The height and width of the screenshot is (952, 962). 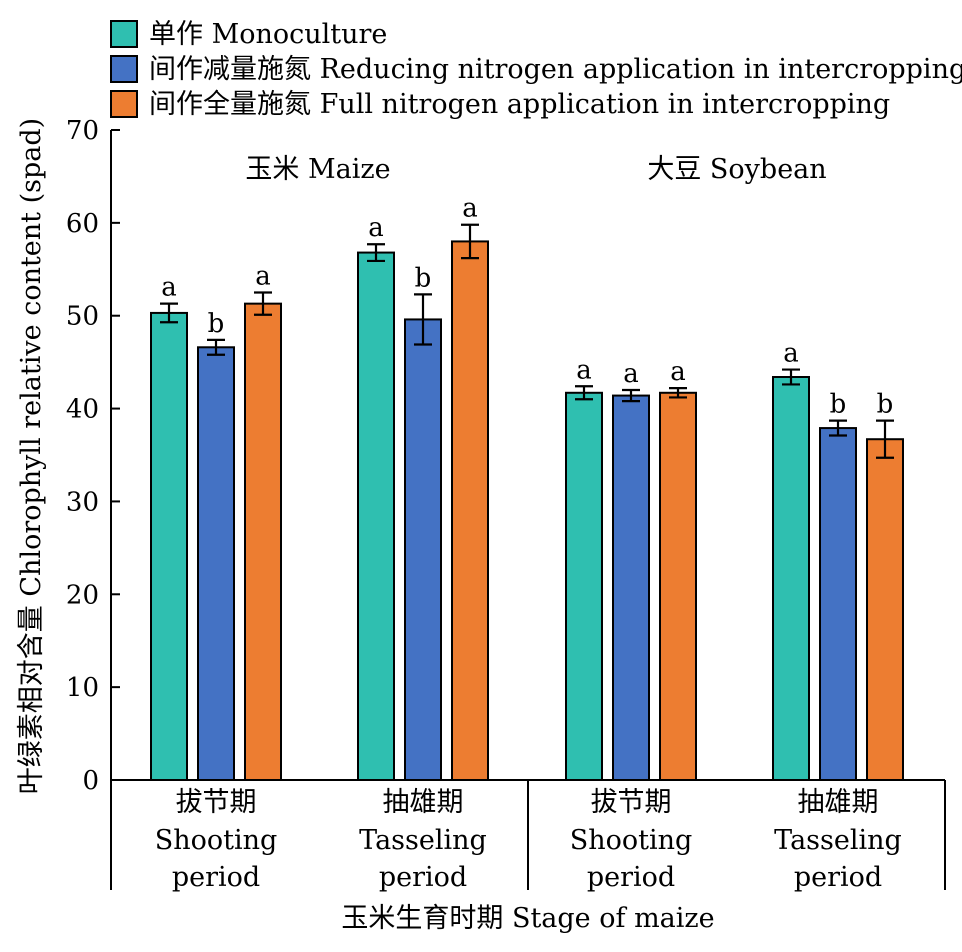 I want to click on group-labels: 玉米 Maize 大豆 Soybean, so click(x=535, y=169).